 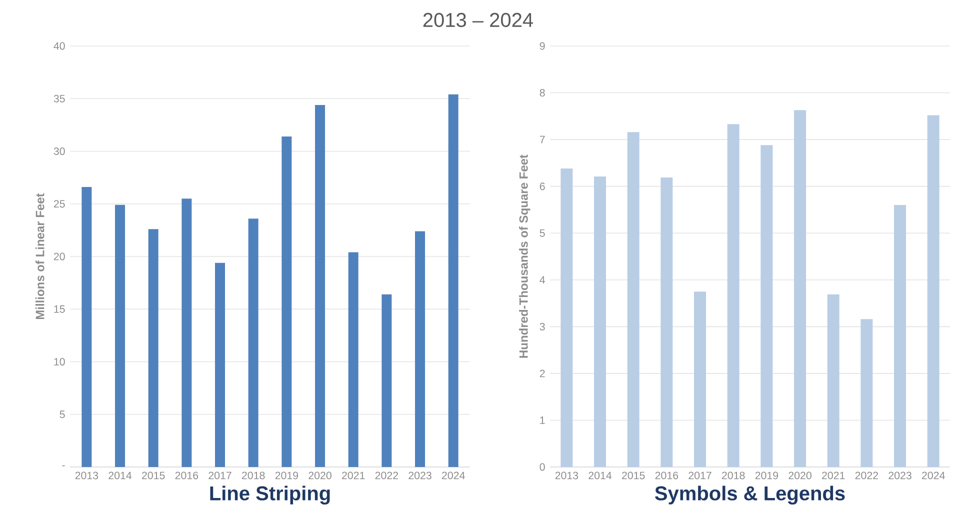 What do you see at coordinates (542, 374) in the screenshot?
I see `y-tick-label: 2` at bounding box center [542, 374].